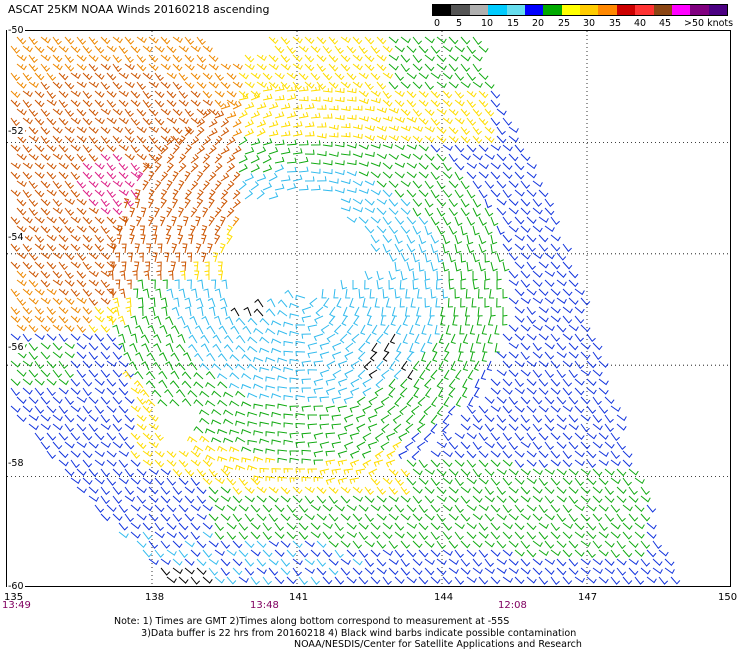  Describe the element at coordinates (626, 10) in the screenshot. I see `legend-swatch` at that location.